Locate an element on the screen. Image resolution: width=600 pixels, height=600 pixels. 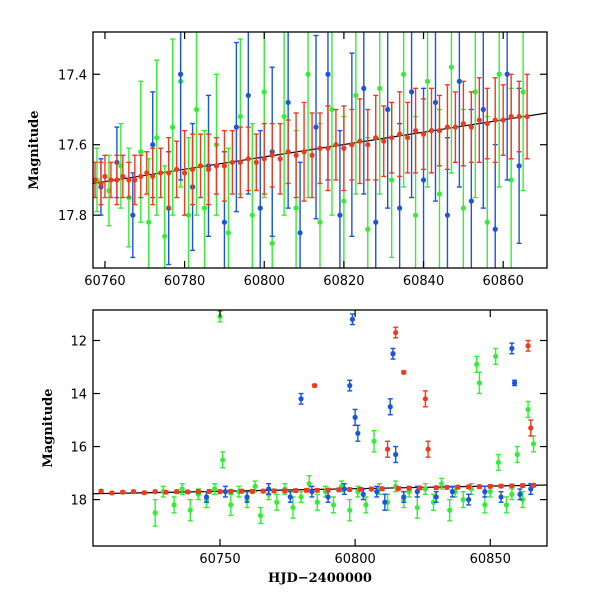
top-blue-point is located at coordinates (300, 214).